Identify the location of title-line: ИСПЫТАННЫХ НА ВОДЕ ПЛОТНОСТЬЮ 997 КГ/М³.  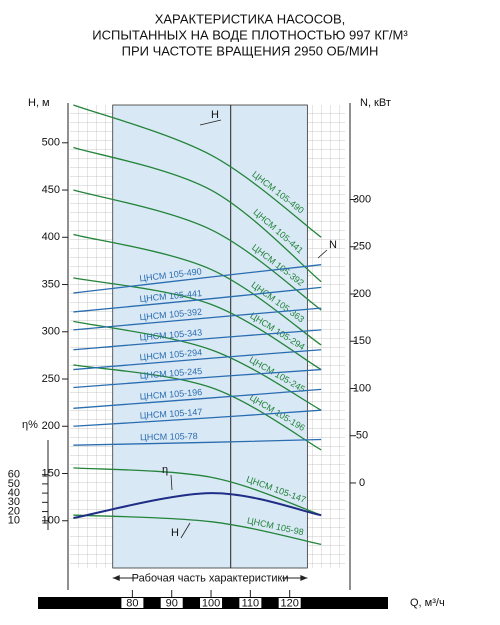
(250, 34).